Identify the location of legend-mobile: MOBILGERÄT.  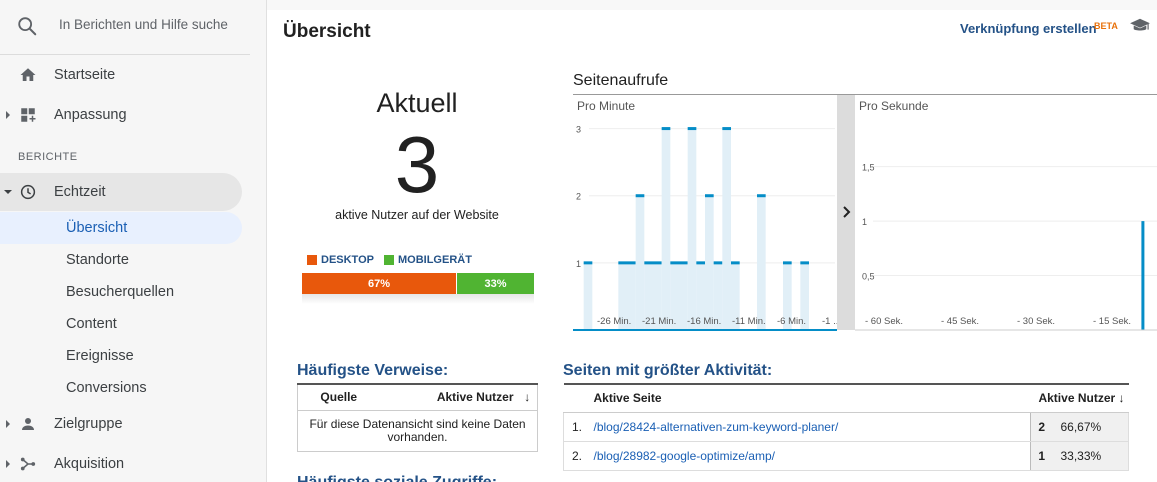
(427, 260).